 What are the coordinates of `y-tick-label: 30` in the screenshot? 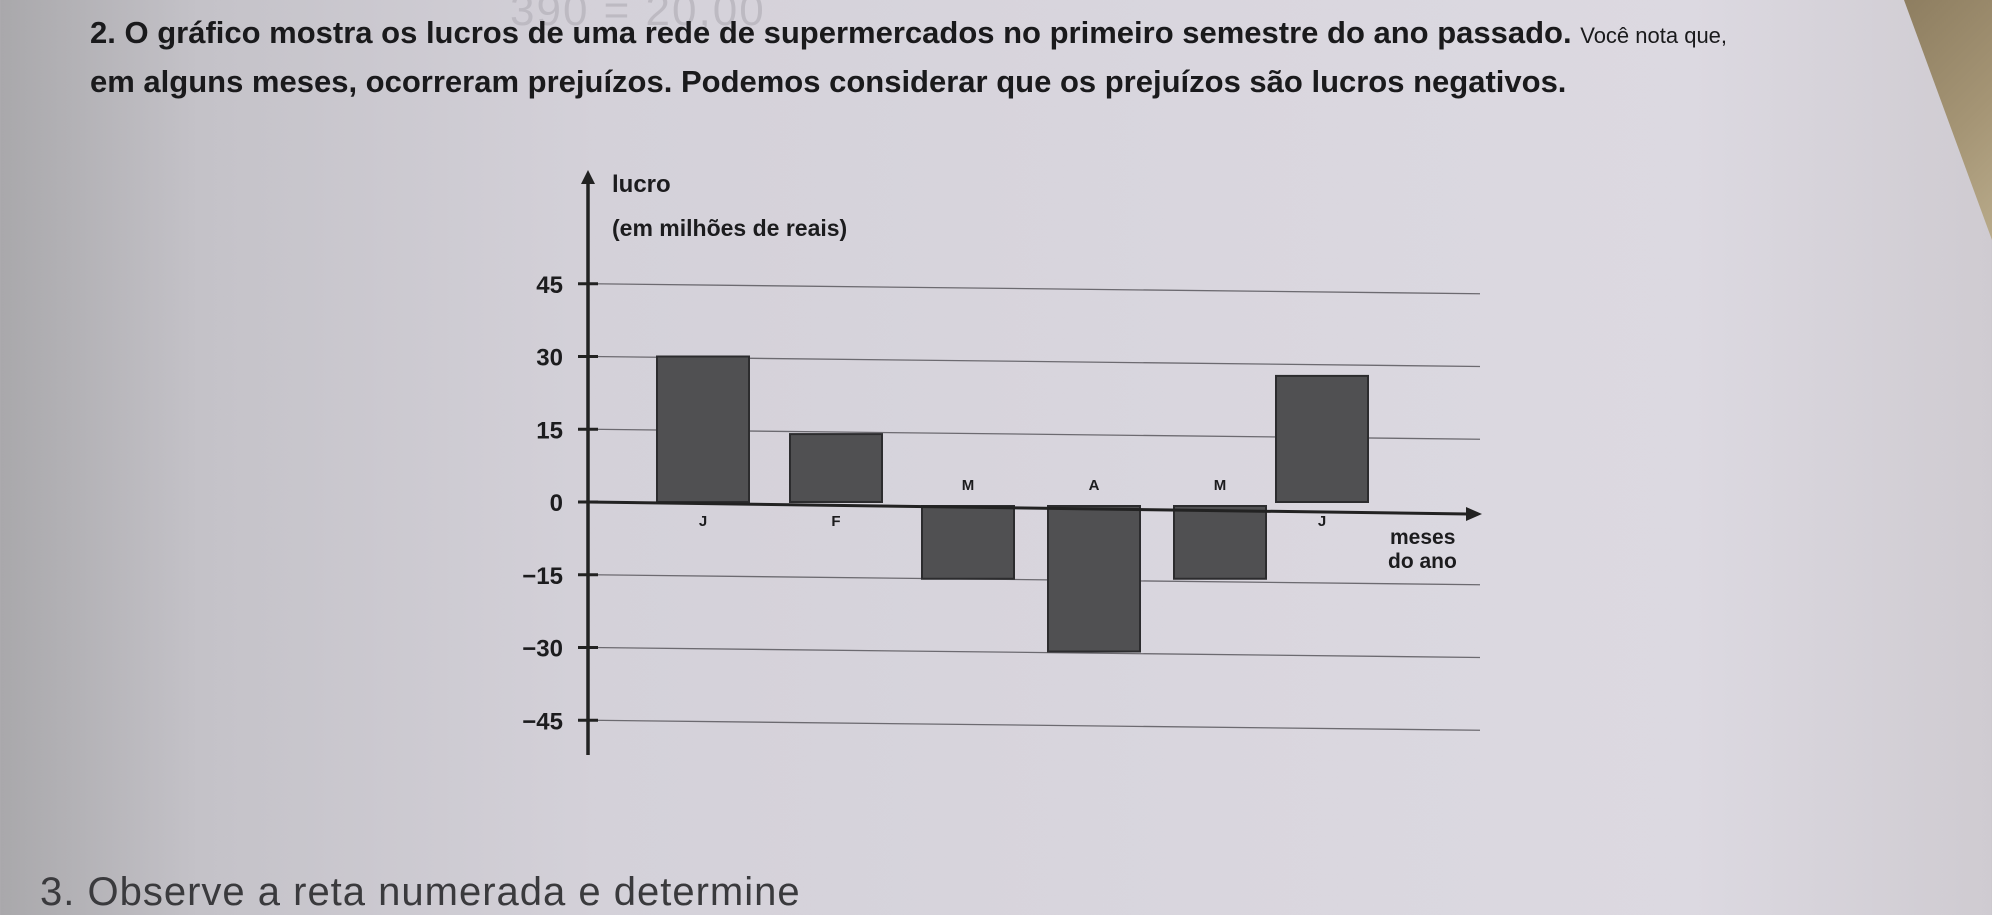 It's located at (549, 358).